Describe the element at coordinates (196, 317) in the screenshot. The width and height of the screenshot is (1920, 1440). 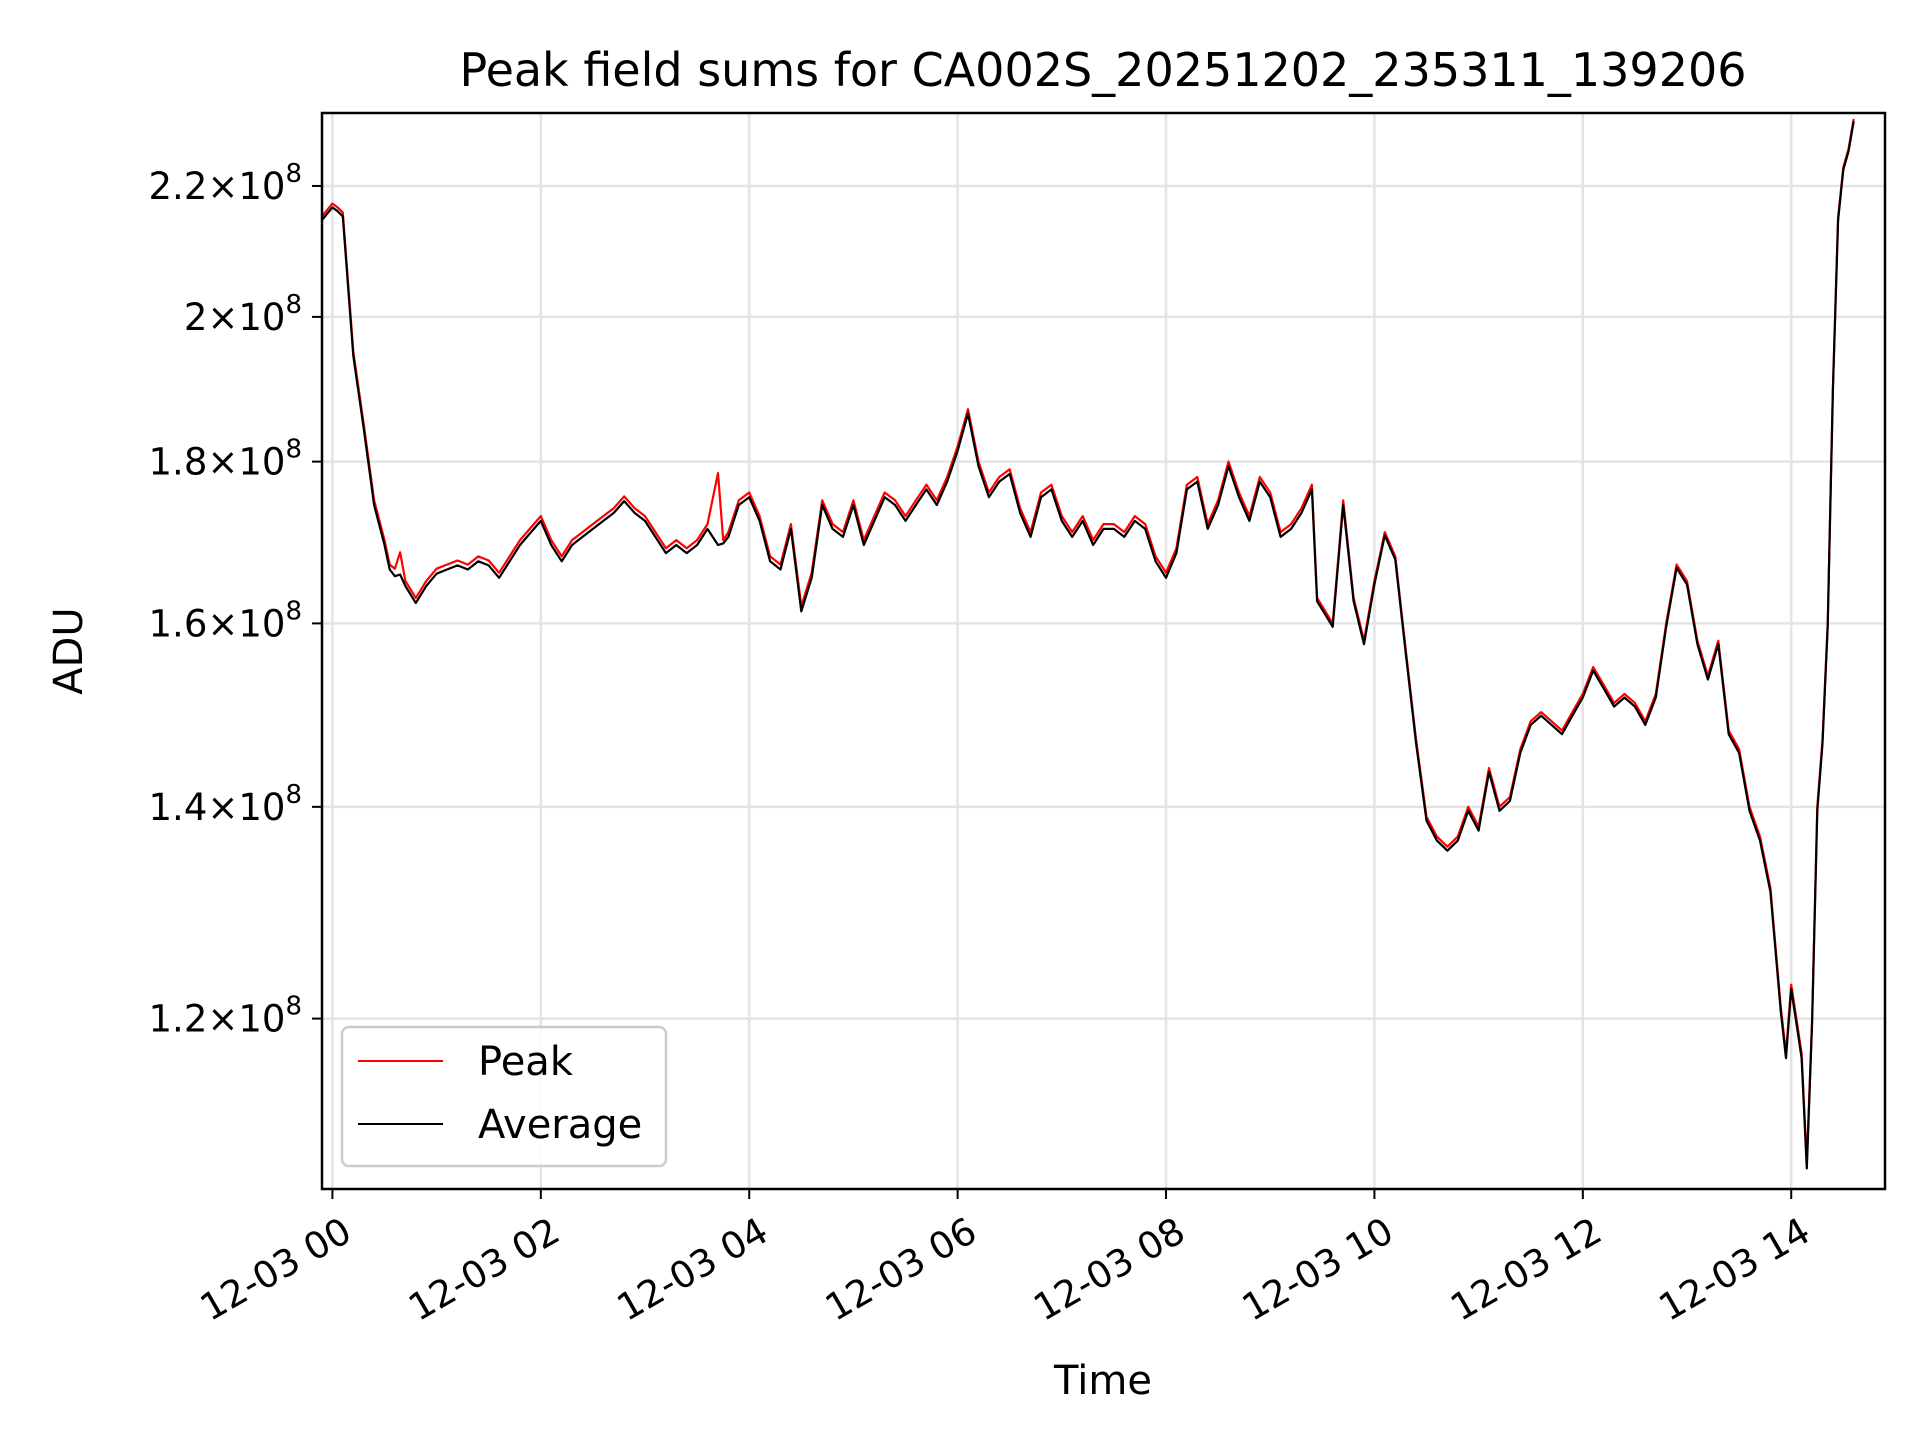
I see `y-tick-mantissa: 2` at that location.